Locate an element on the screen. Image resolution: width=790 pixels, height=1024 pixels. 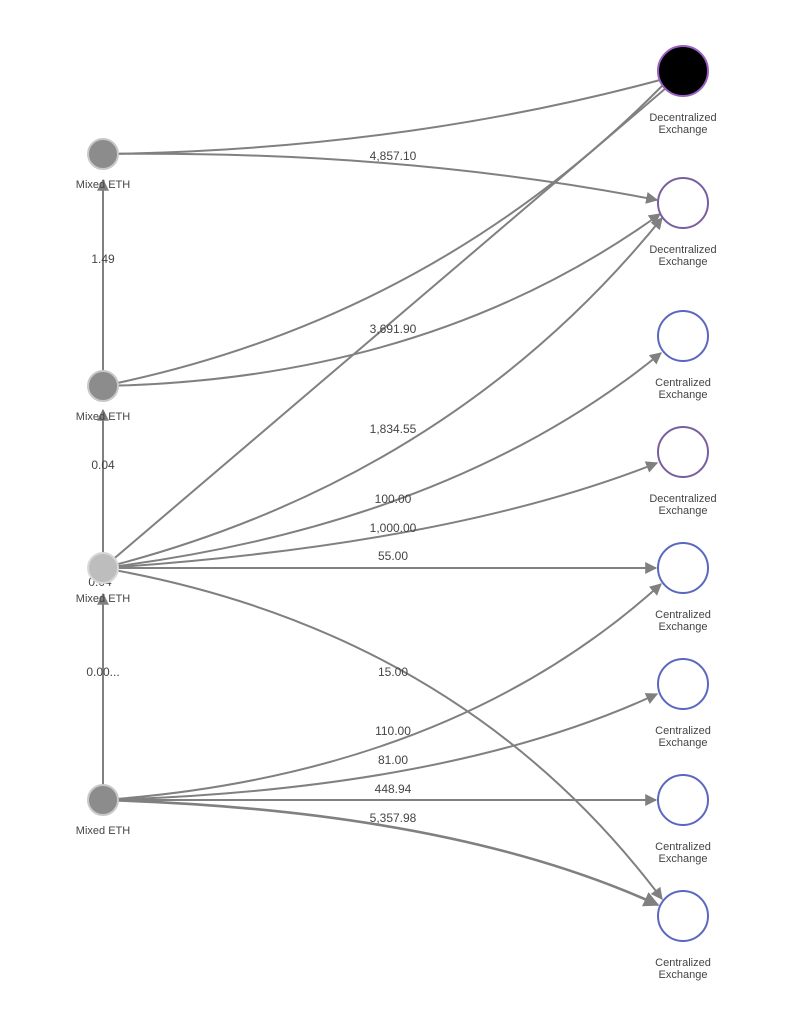
edge-label: 55.00 is located at coordinates (393, 556).